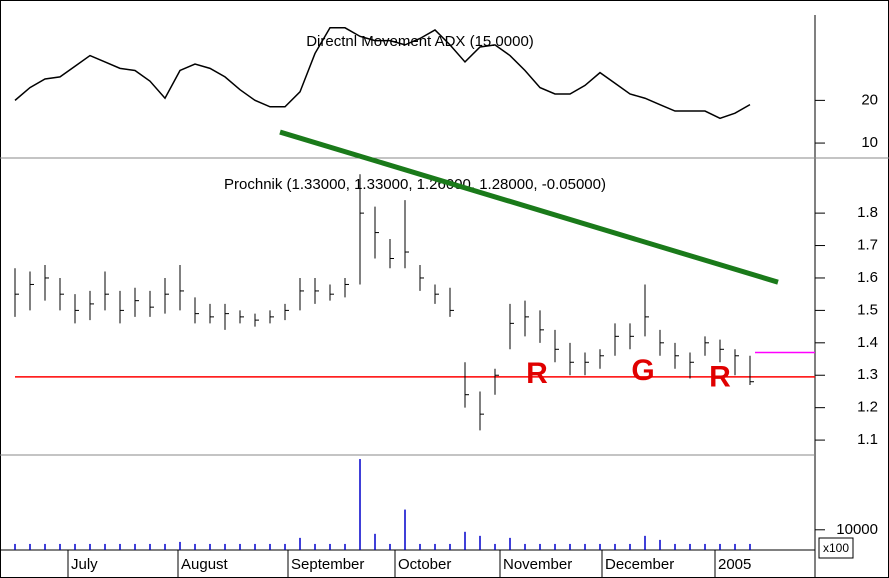 The width and height of the screenshot is (889, 578). What do you see at coordinates (867, 439) in the screenshot?
I see `y-tick-label: 1.1` at bounding box center [867, 439].